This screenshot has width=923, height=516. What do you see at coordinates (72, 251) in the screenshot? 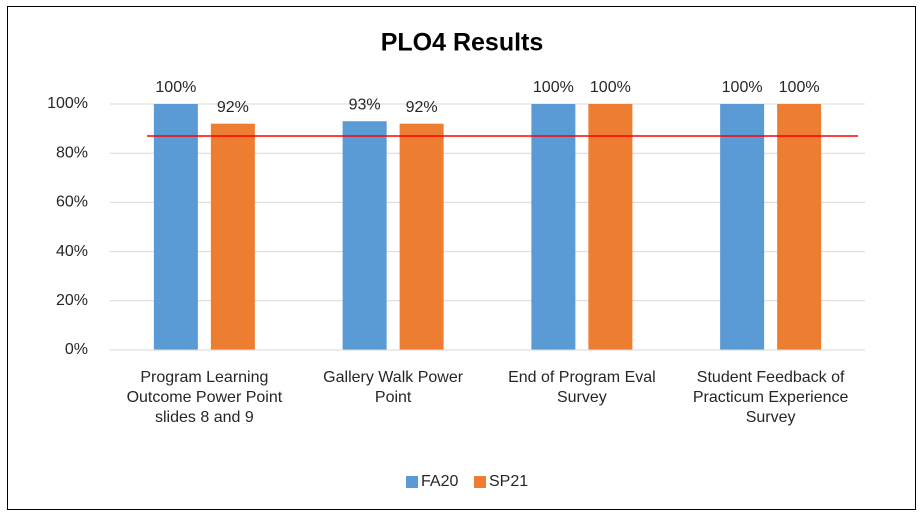
I see `y-tick-label: 40%` at bounding box center [72, 251].